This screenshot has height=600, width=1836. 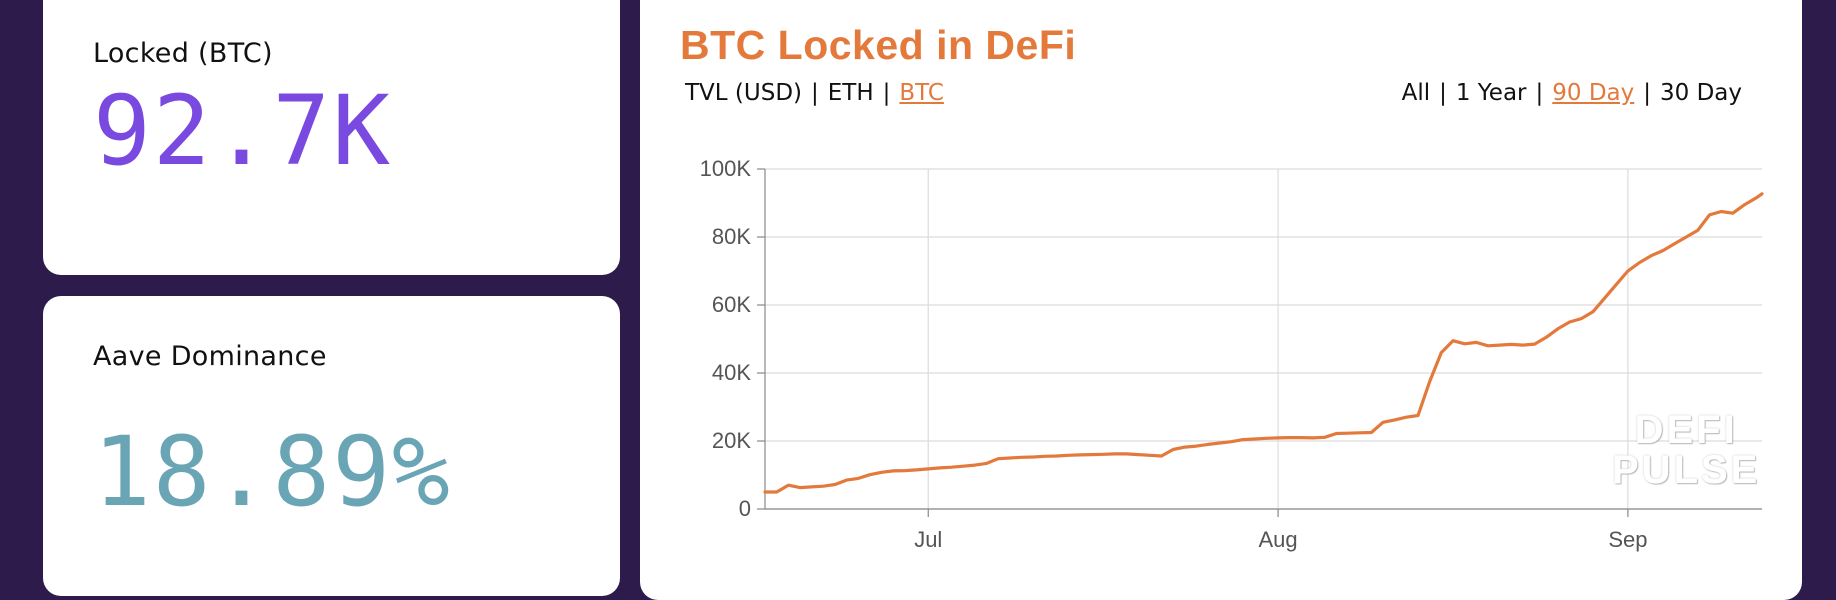 I want to click on y-tick-label: 40K, so click(x=731, y=372).